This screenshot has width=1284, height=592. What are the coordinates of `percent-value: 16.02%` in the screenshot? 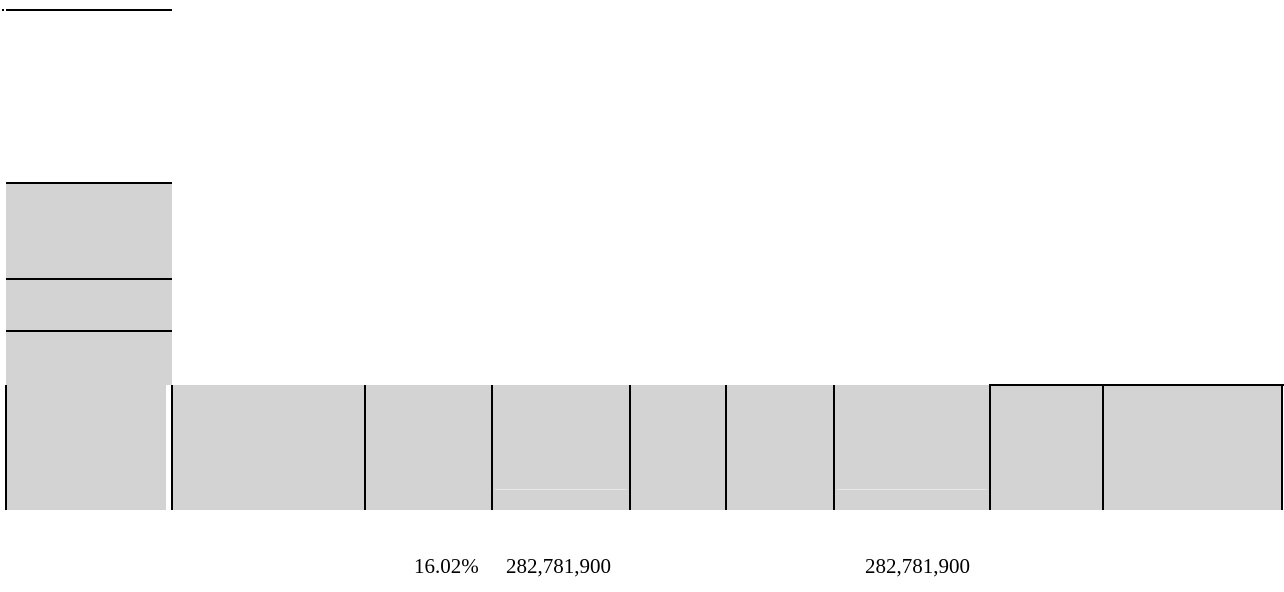 It's located at (446, 566).